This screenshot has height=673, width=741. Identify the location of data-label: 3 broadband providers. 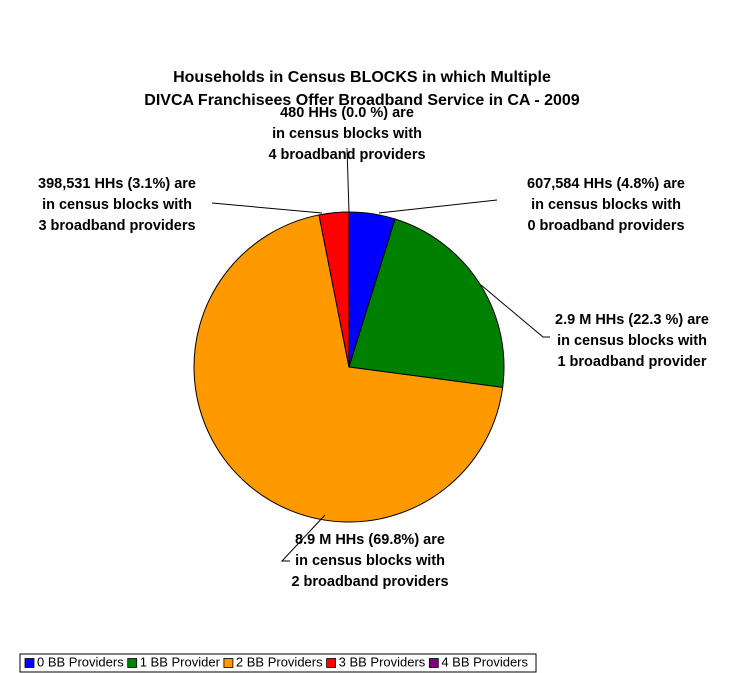
(116, 226).